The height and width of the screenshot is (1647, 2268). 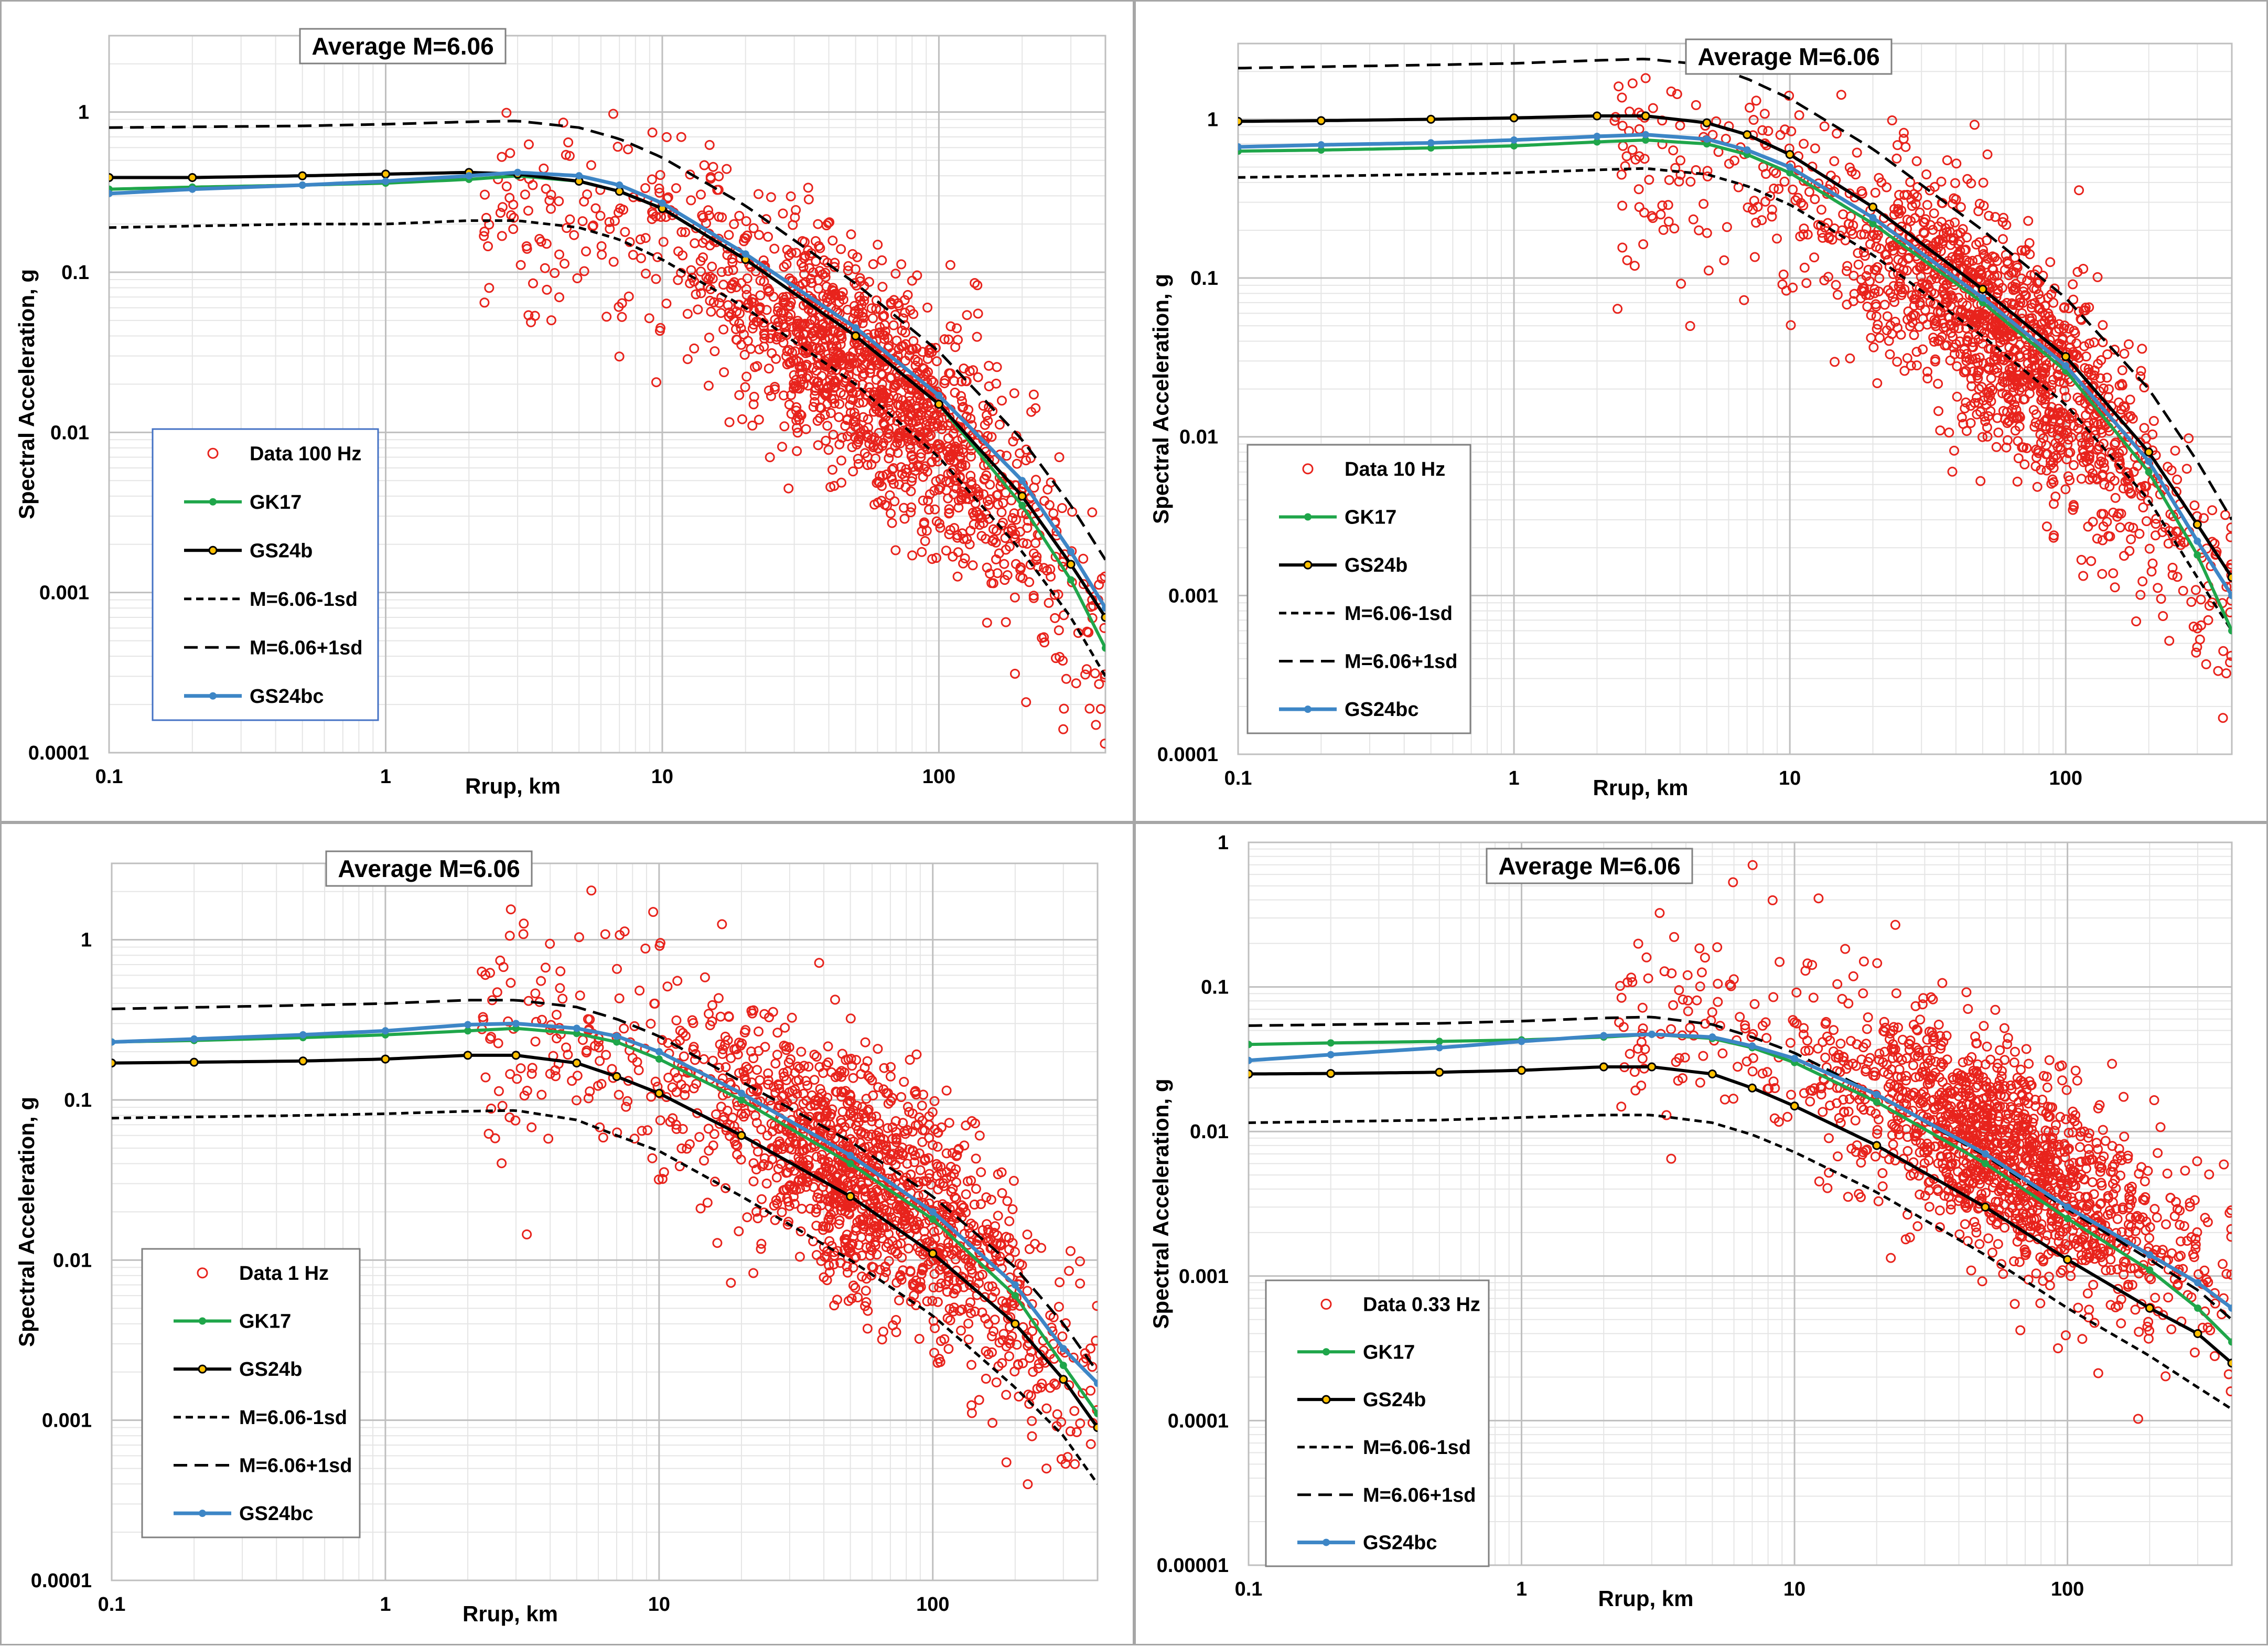 What do you see at coordinates (1790, 778) in the screenshot?
I see `x-tick-label: 10` at bounding box center [1790, 778].